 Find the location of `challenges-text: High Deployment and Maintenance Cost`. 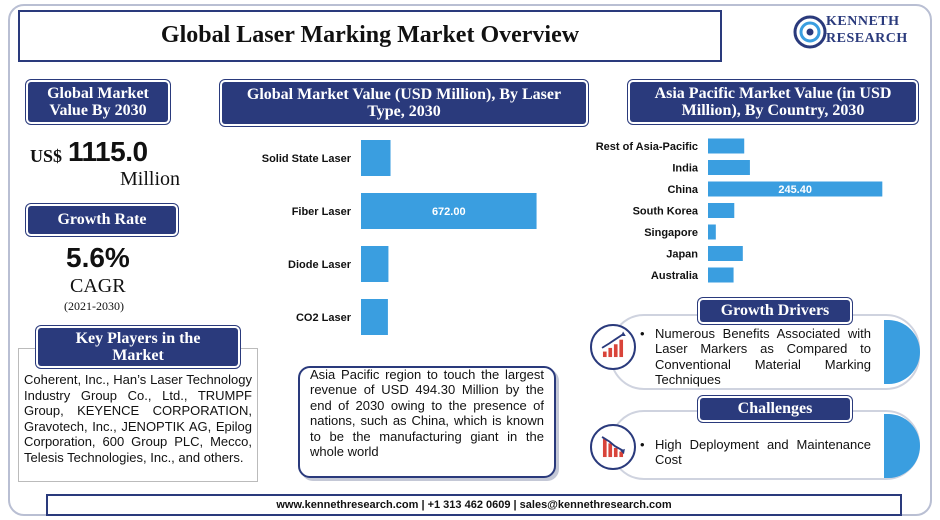

challenges-text: High Deployment and Maintenance Cost is located at coordinates (763, 452).